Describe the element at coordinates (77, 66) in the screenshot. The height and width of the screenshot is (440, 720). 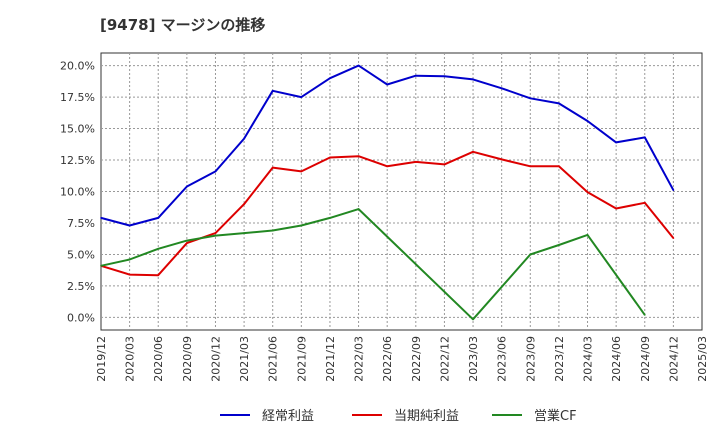
I see `y-tick-label: 20.0%` at that location.